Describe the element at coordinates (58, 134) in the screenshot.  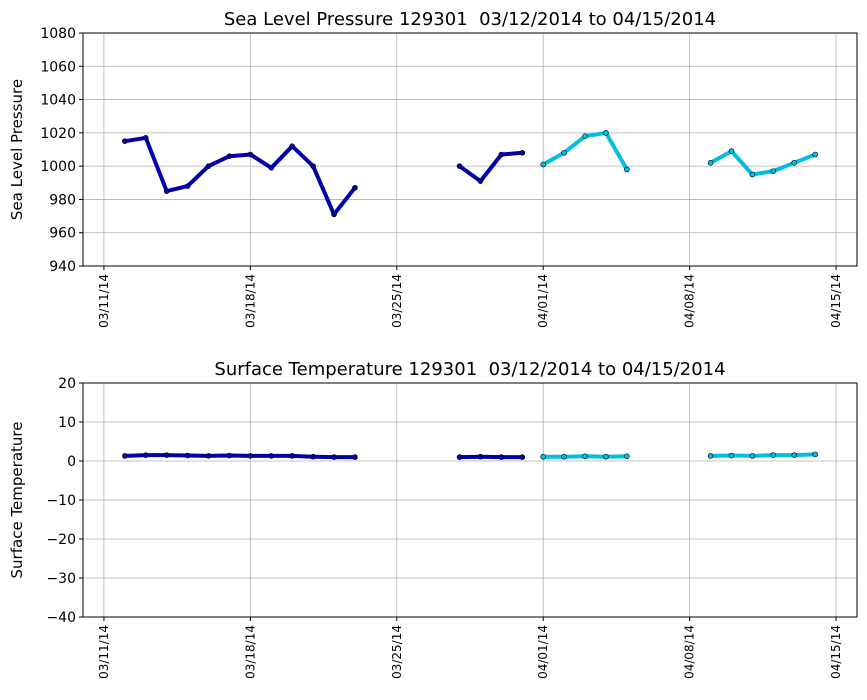
I see `y-tick-label: 1020` at that location.